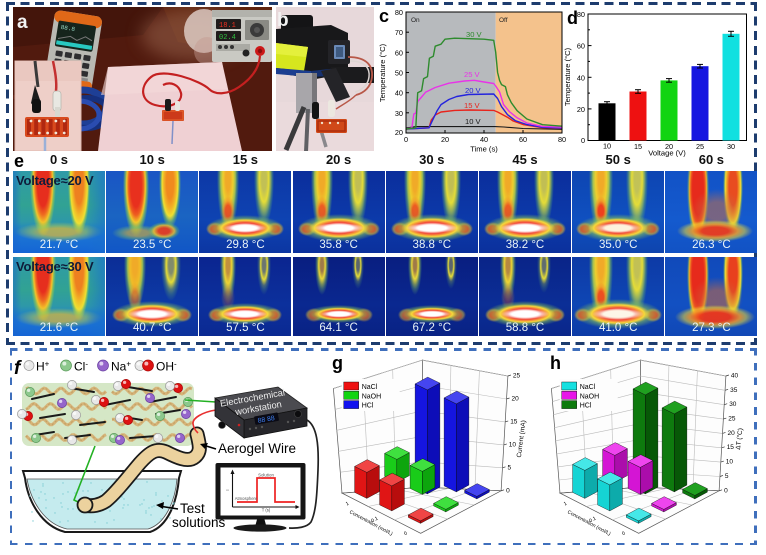 The height and width of the screenshot is (555, 766). What do you see at coordinates (667, 153) in the screenshot?
I see `svg-text: Voltage (V)` at bounding box center [667, 153].